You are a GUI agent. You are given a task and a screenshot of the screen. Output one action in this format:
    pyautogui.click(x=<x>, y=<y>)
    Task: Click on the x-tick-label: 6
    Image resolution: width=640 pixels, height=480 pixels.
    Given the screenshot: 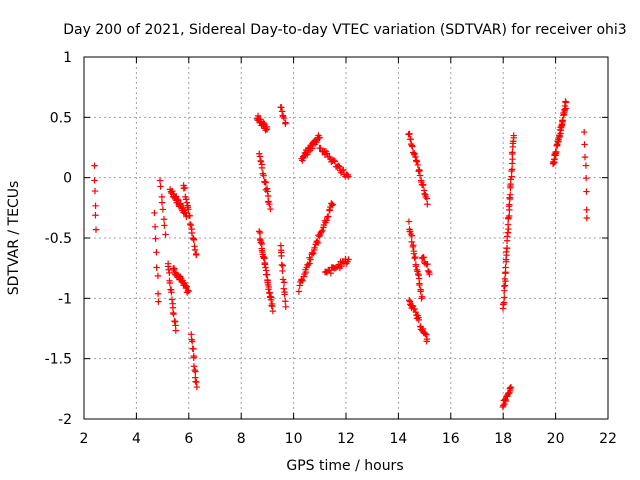 What is the action you would take?
    pyautogui.click(x=188, y=439)
    